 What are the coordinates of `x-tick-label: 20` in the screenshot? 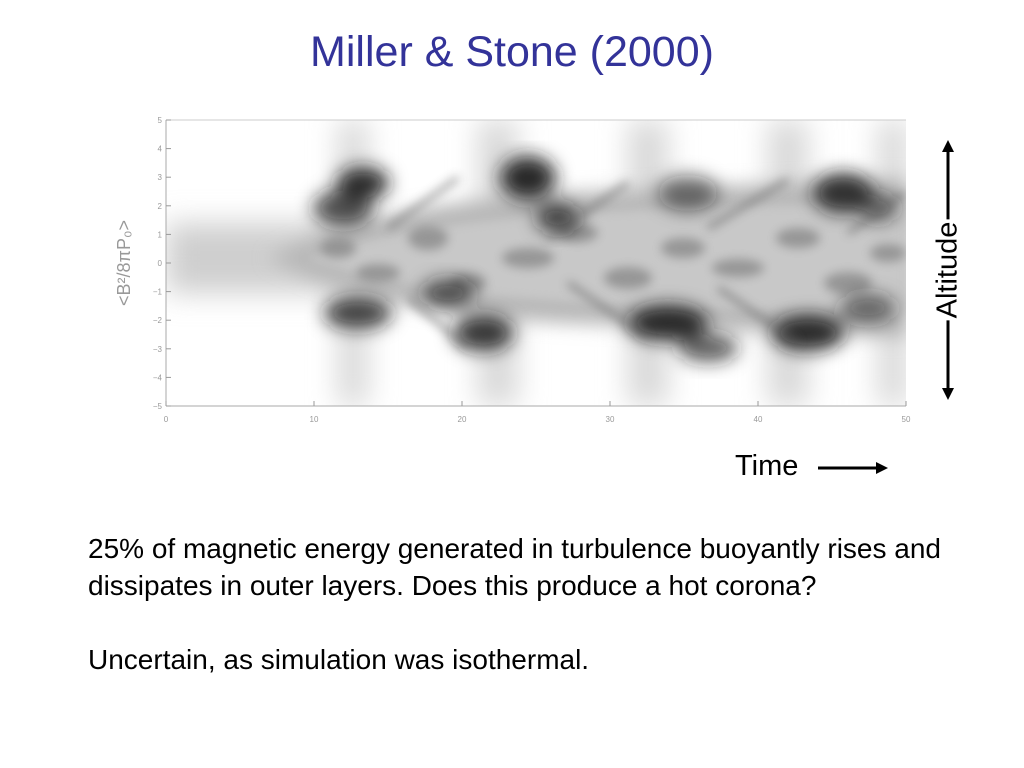 It's located at (462, 419).